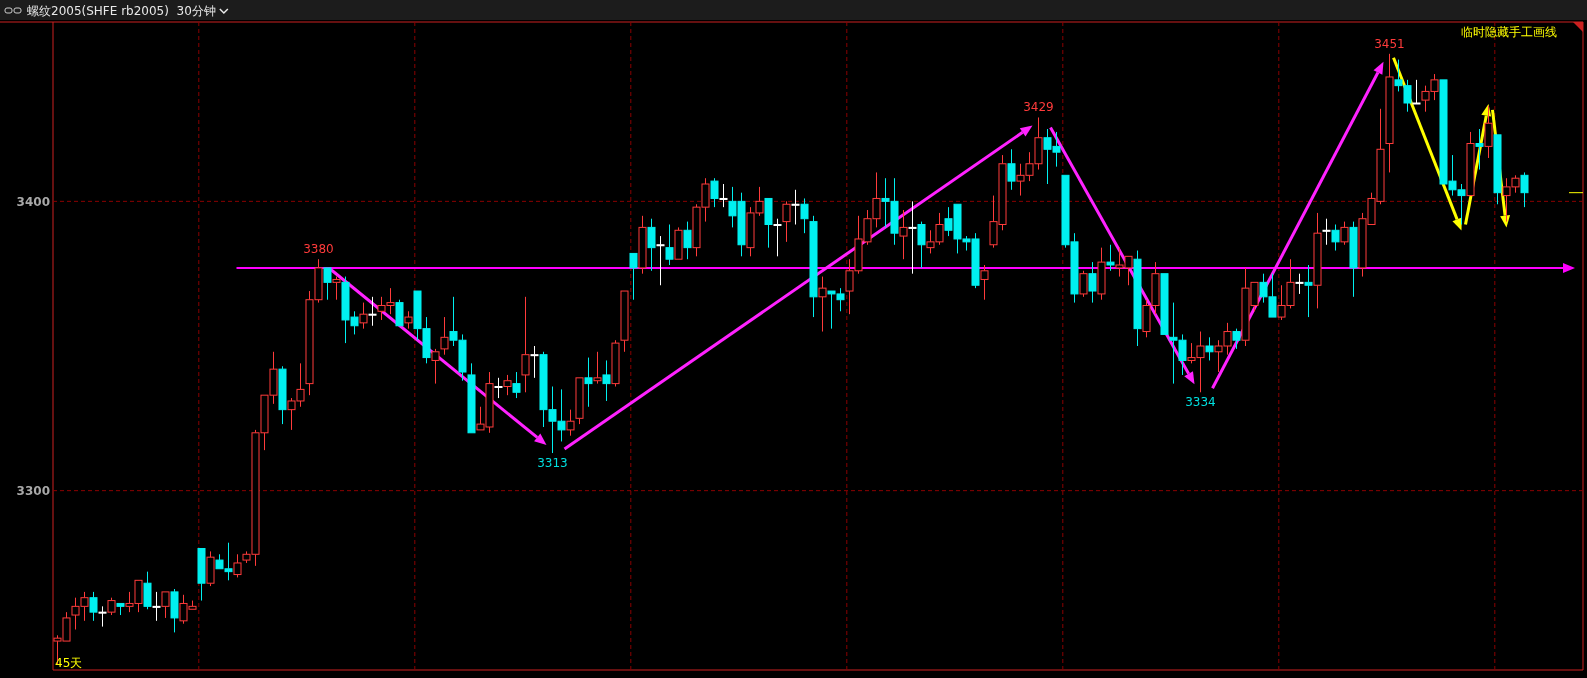 The image size is (1587, 678). Describe the element at coordinates (69, 663) in the screenshot. I see `annotation: 45天` at that location.